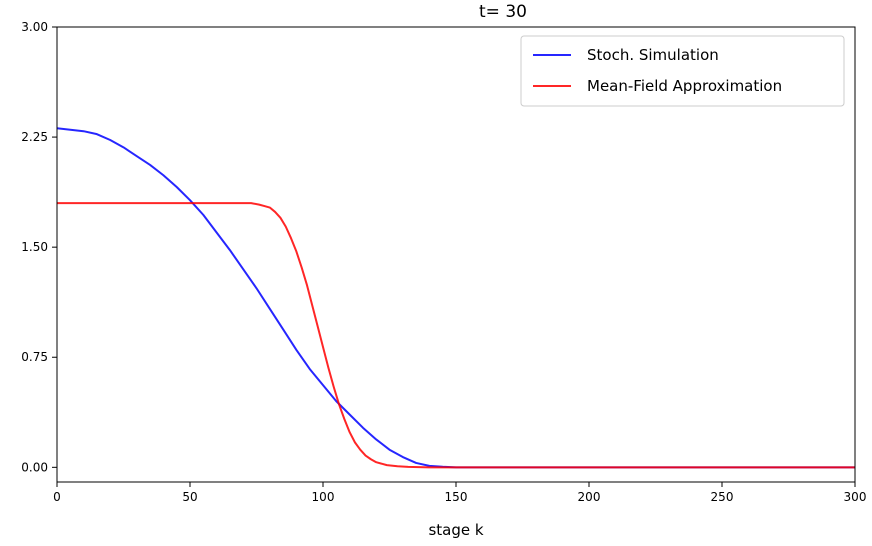  I want to click on x-tick-label: 150, so click(456, 497).